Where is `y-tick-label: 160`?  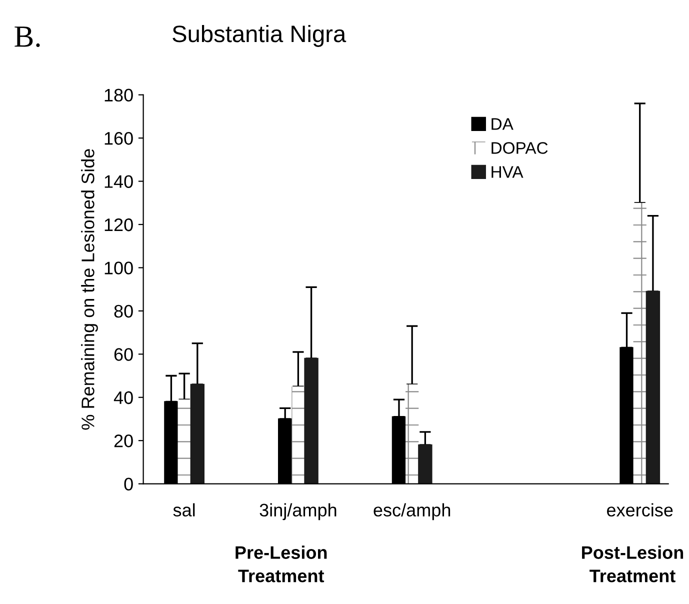
y-tick-label: 160 is located at coordinates (118, 138).